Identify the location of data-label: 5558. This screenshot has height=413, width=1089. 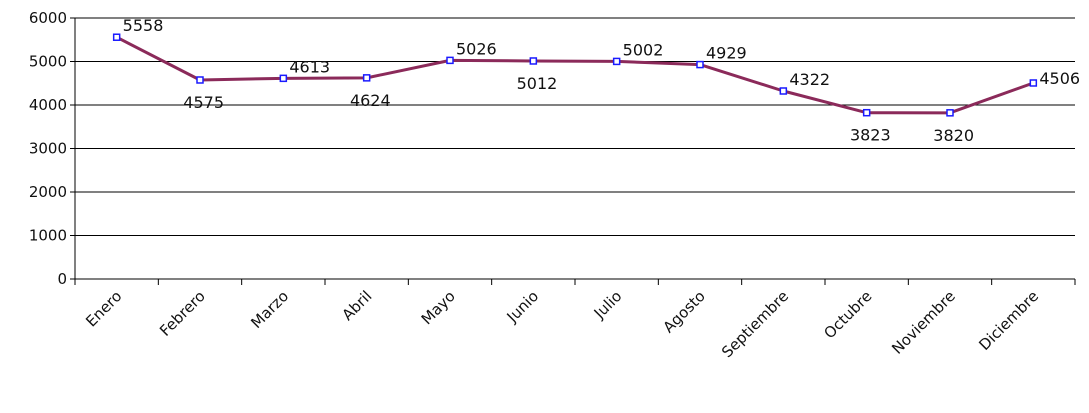
(143, 25).